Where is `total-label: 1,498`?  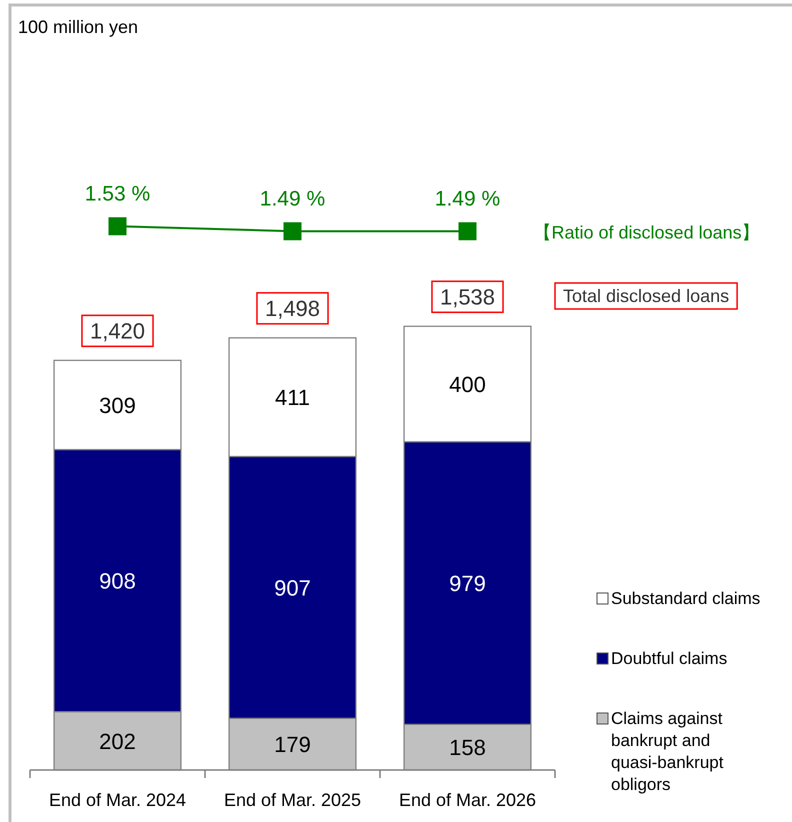 total-label: 1,498 is located at coordinates (292, 308).